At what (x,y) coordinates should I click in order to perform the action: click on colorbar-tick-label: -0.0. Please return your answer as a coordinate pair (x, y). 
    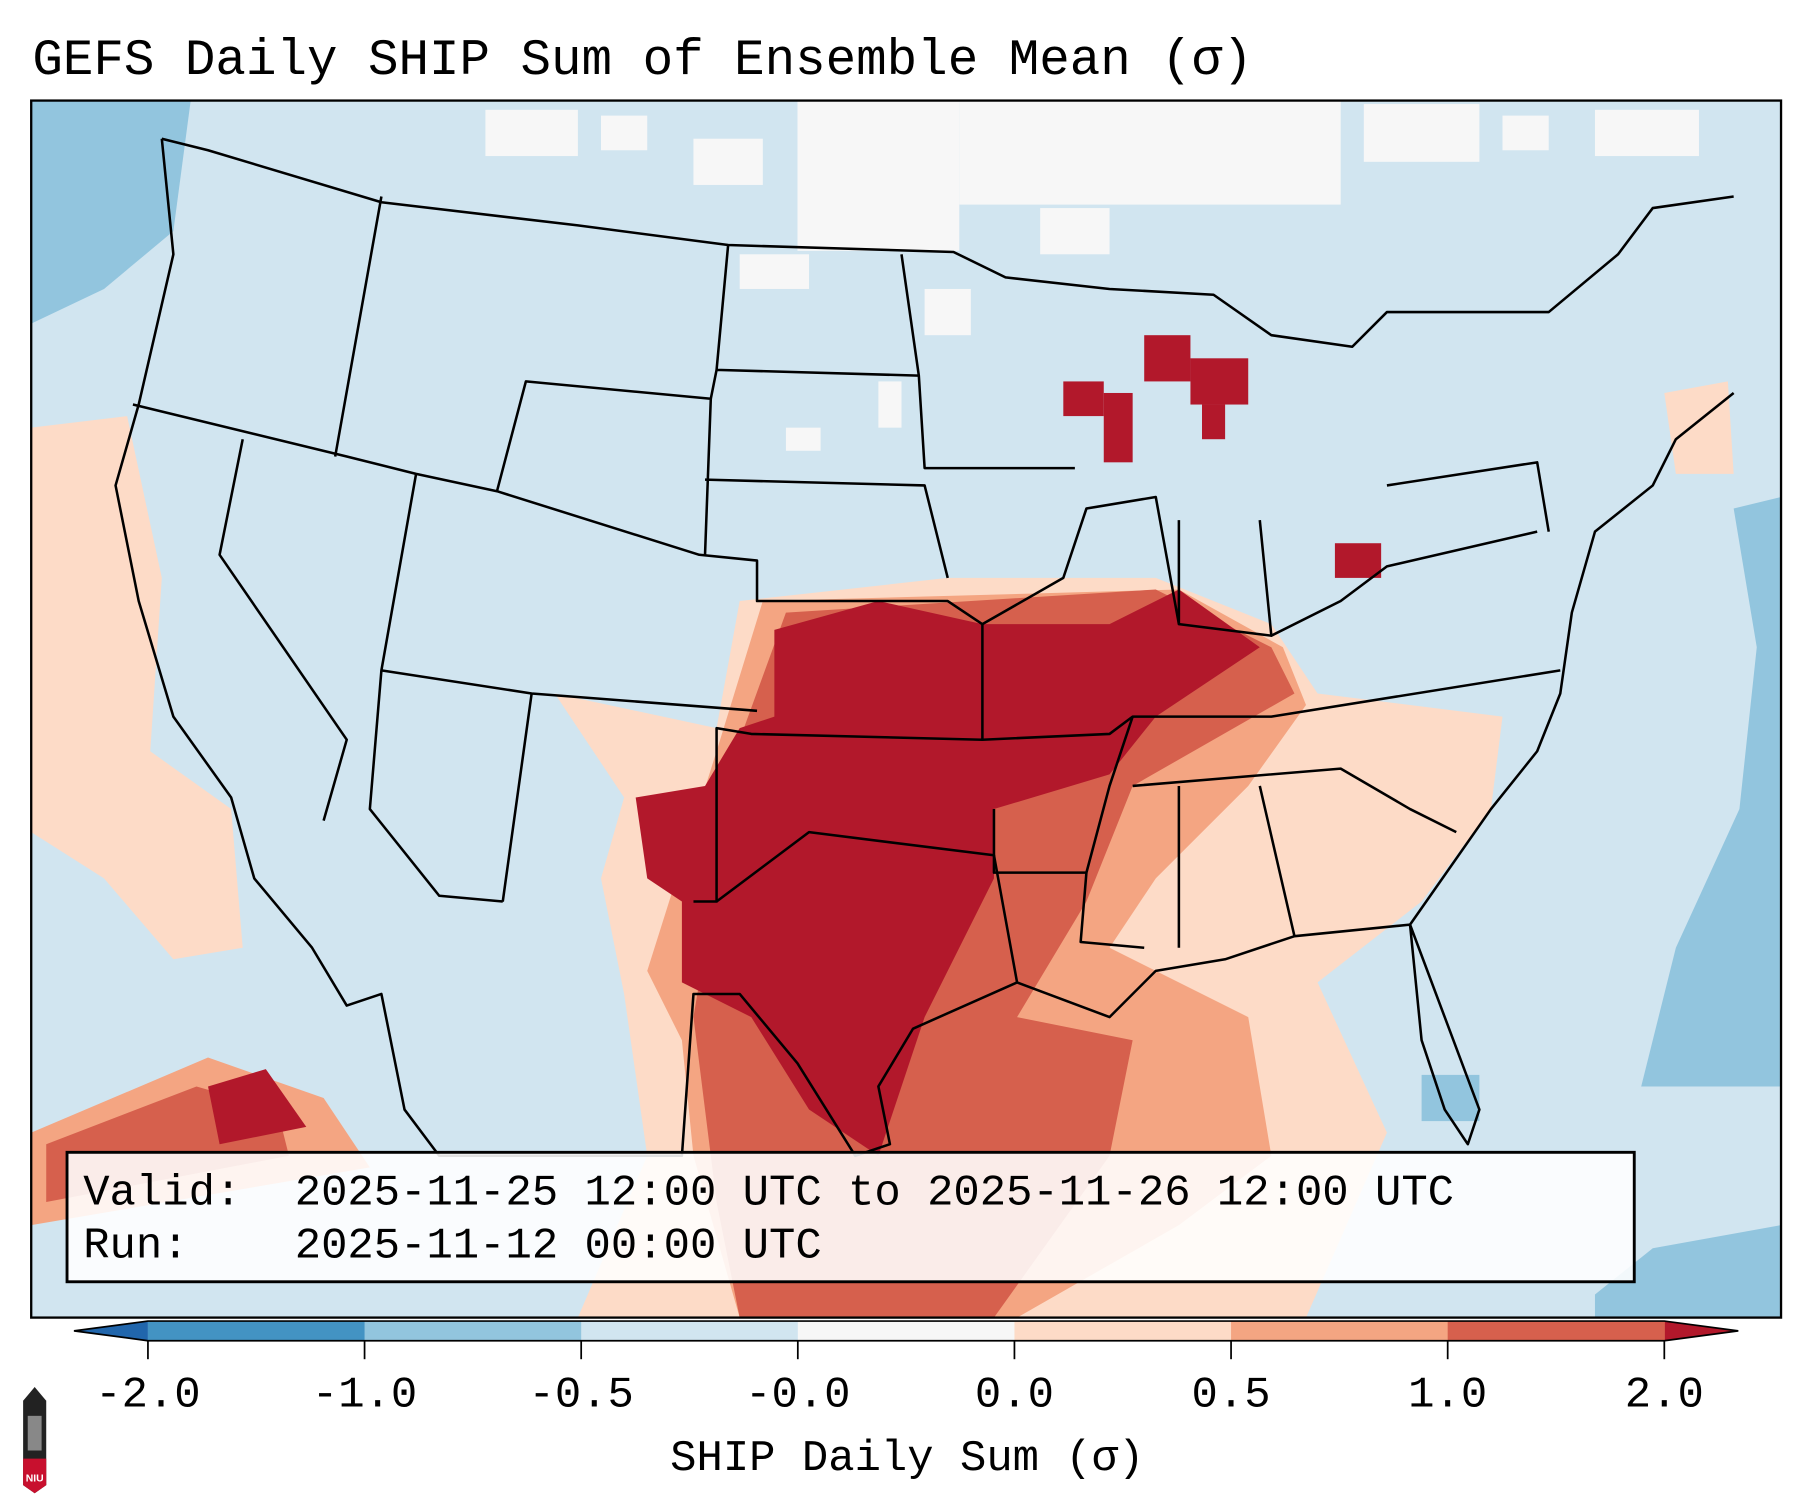
    Looking at the image, I should click on (797, 1396).